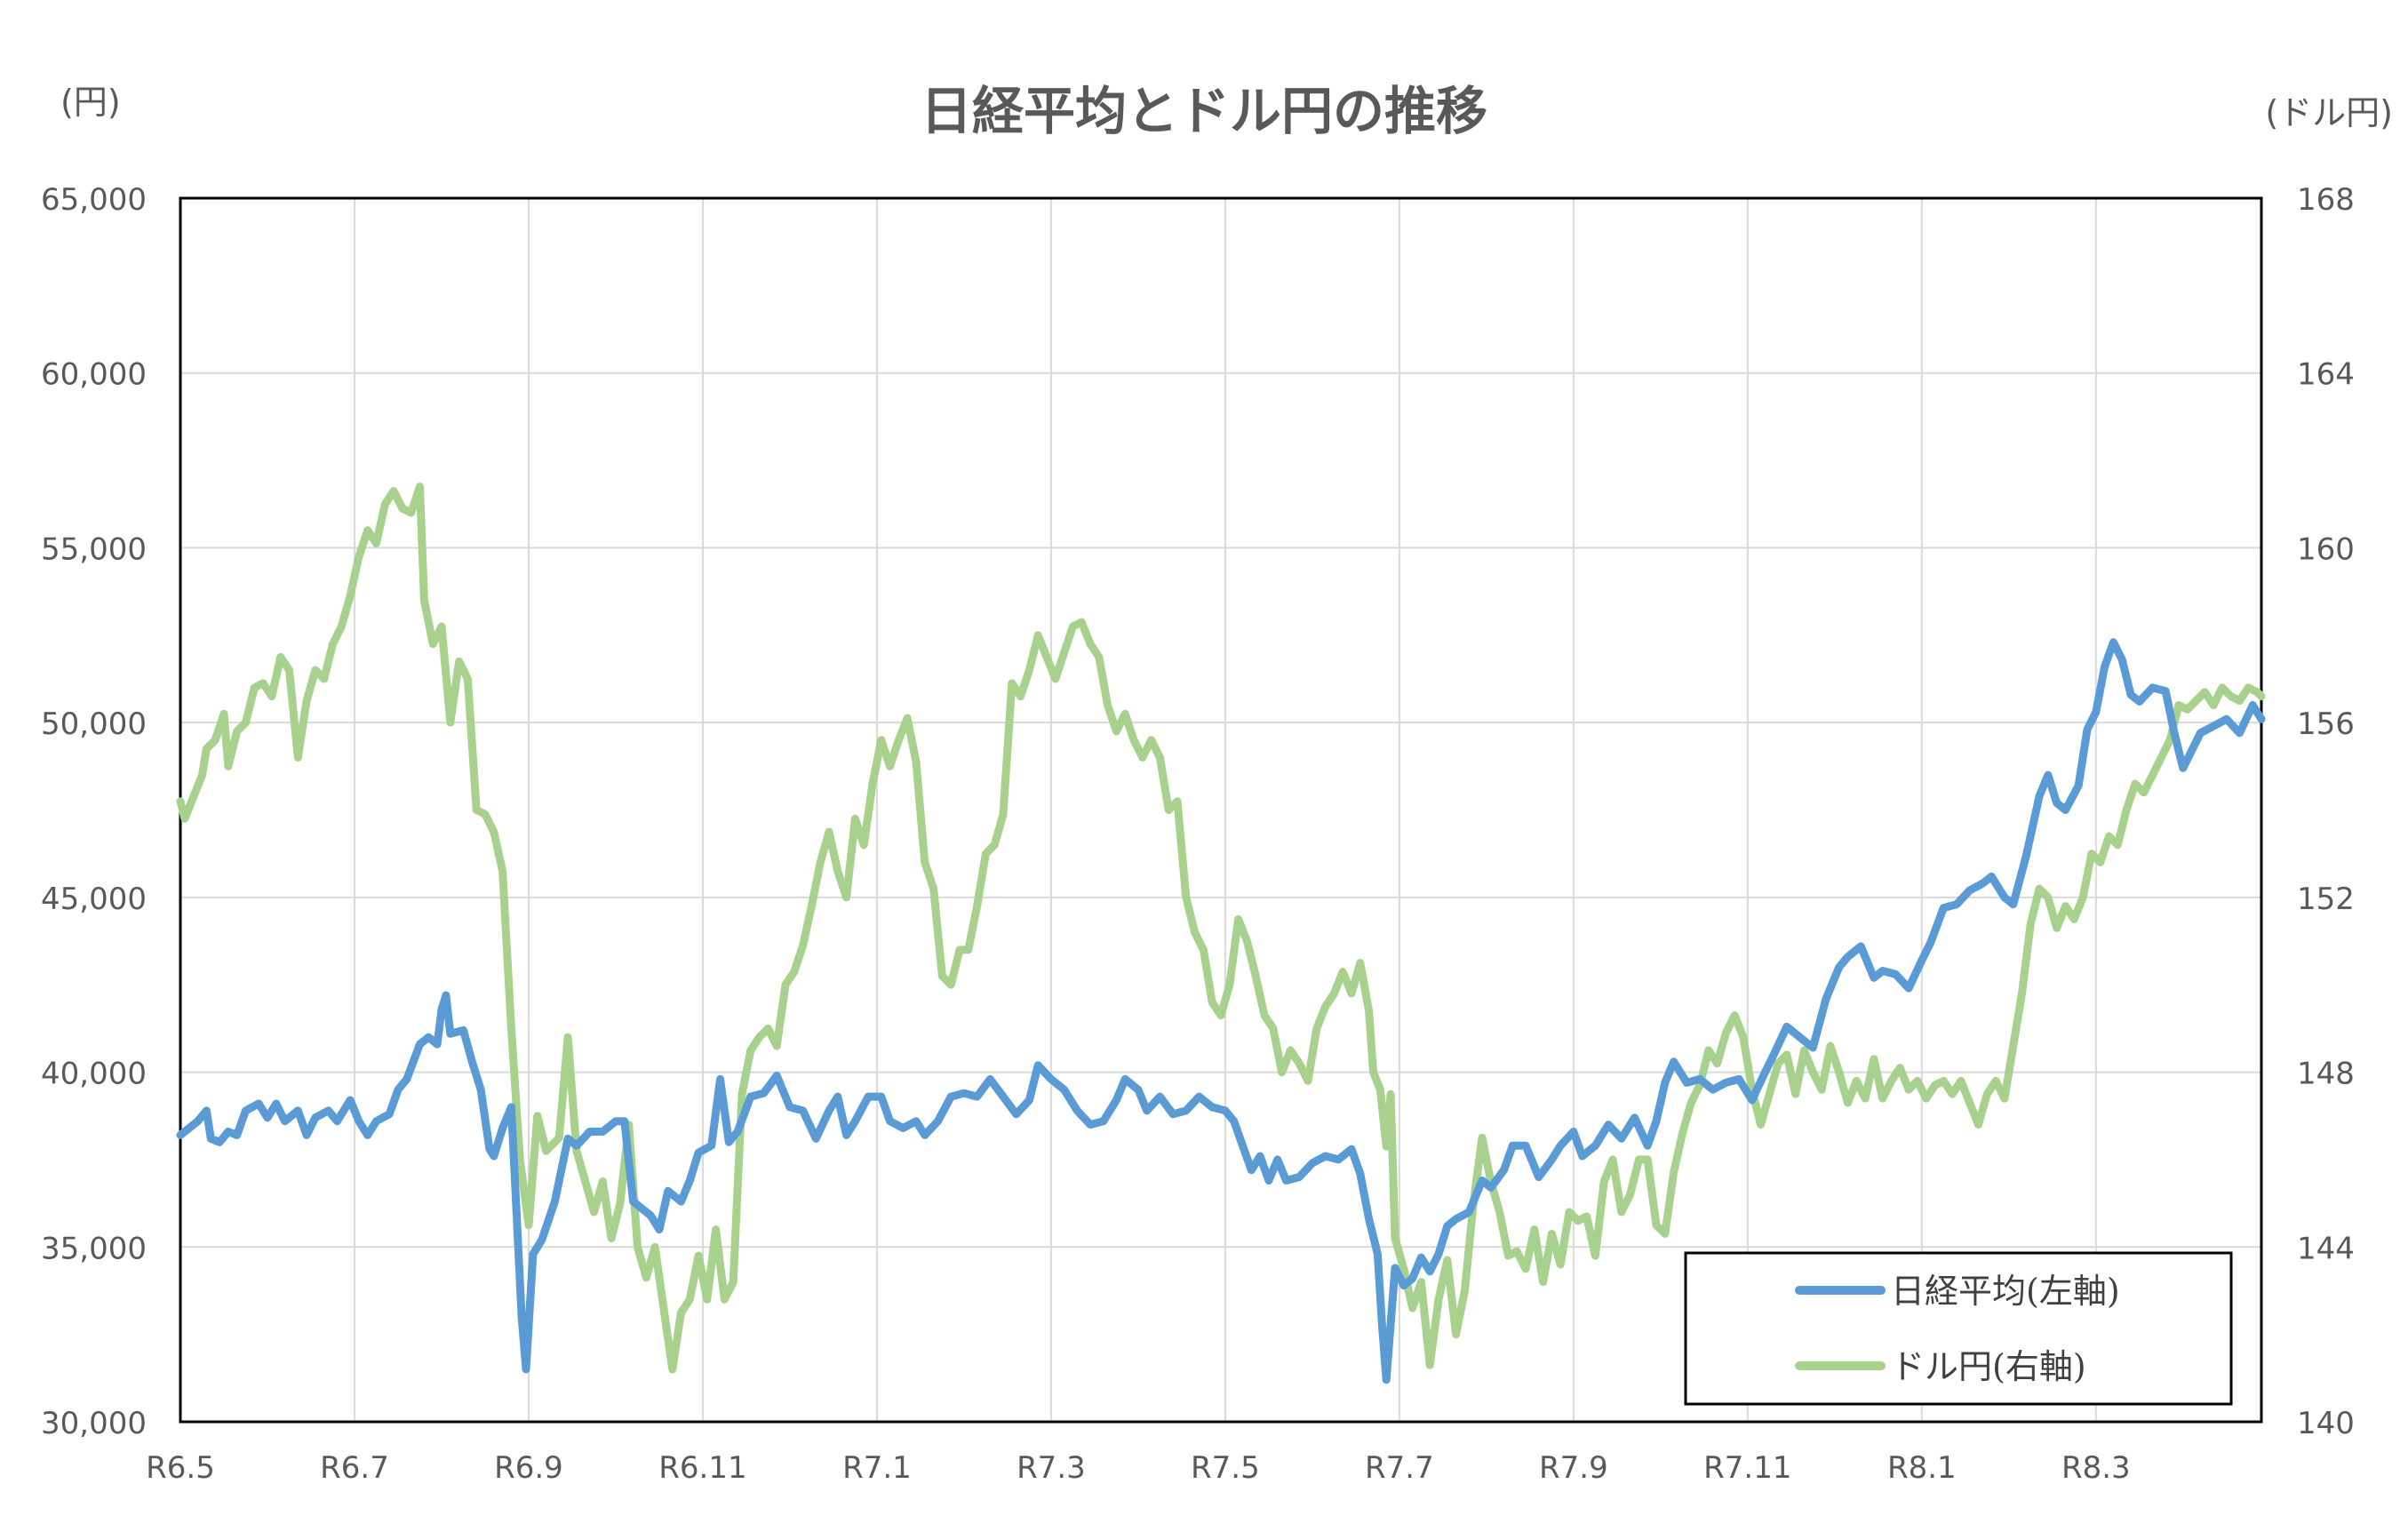 The width and height of the screenshot is (2408, 1524). Describe the element at coordinates (877, 1468) in the screenshot. I see `x-tick-label: R7.1` at that location.